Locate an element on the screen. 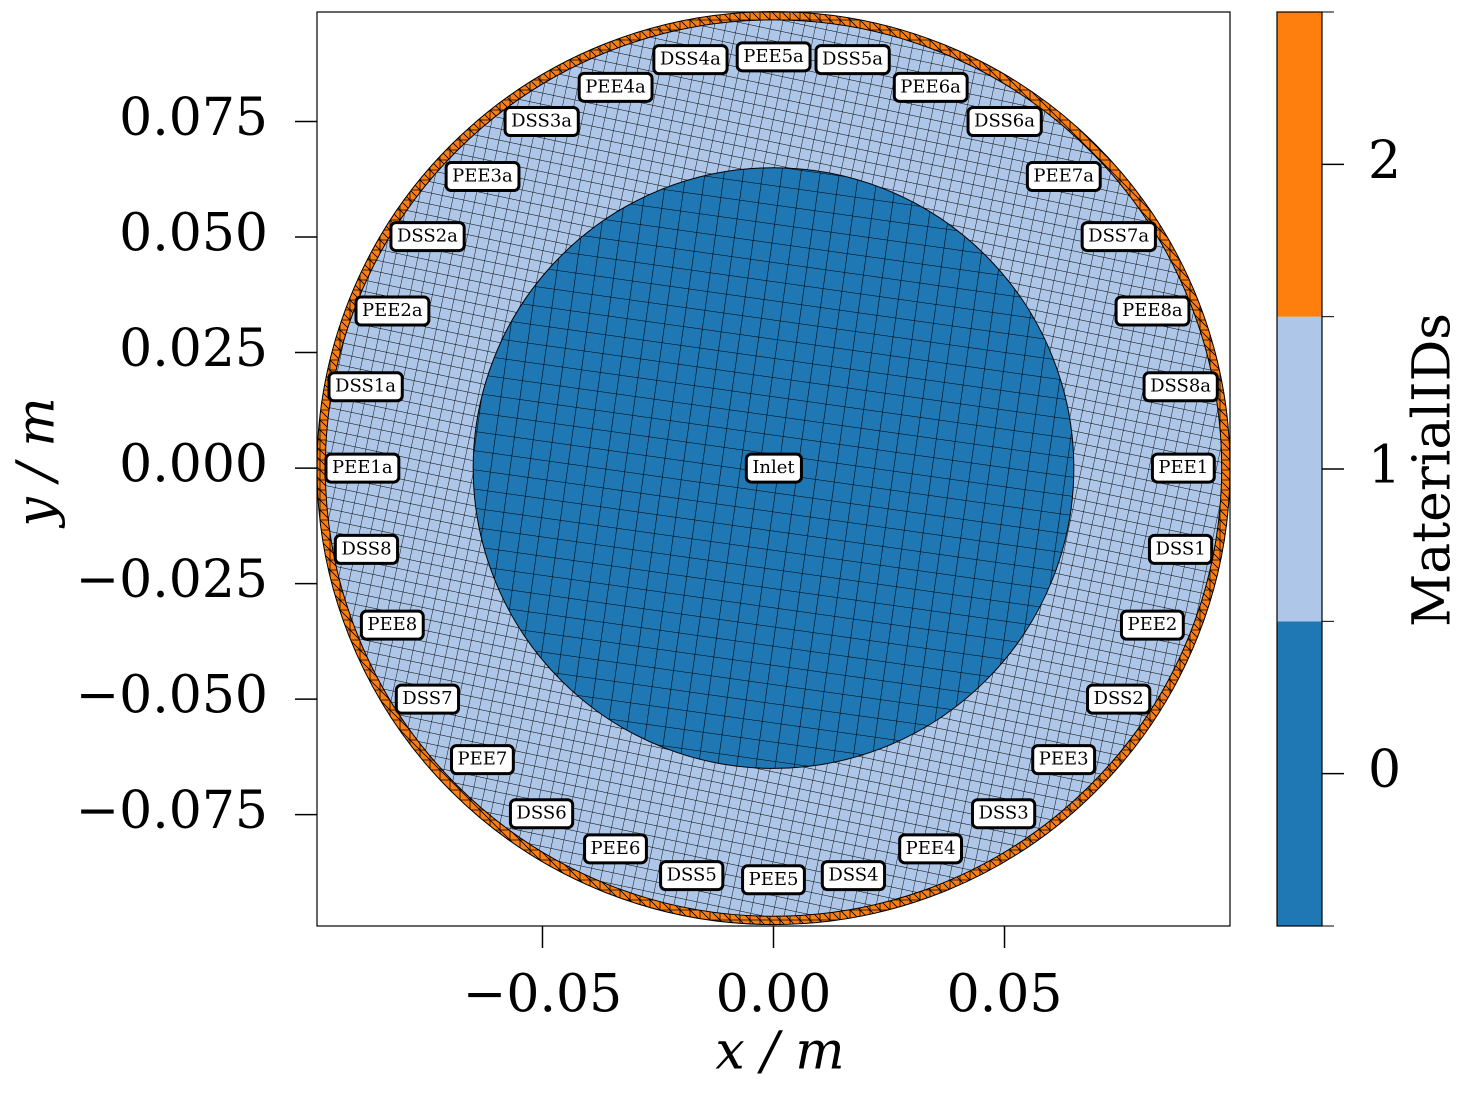 The image size is (1472, 1093). annotation: PEE6a is located at coordinates (930, 87).